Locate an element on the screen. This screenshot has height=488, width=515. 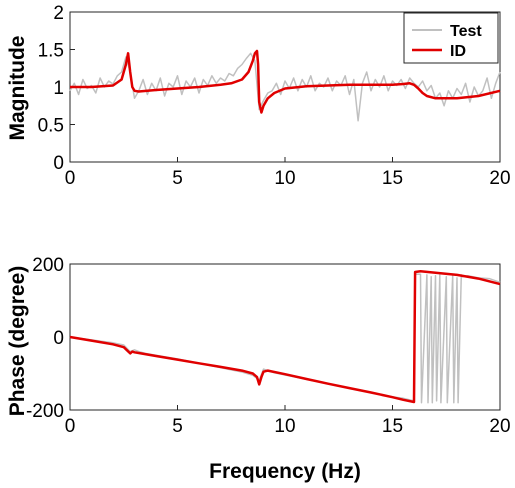
phase-x-tick-label: 0 is located at coordinates (70, 426).